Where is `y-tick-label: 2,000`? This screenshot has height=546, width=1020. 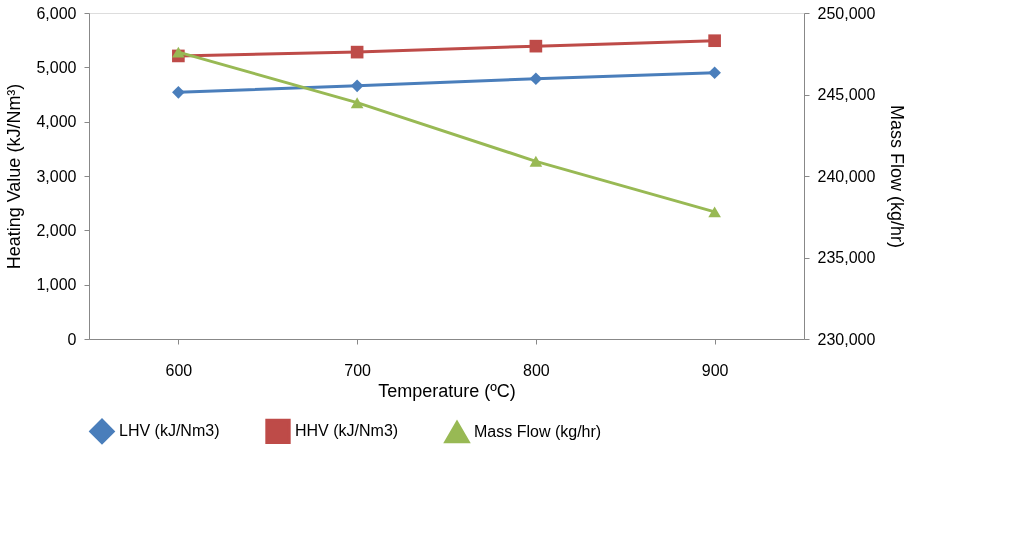
y-tick-label: 2,000 is located at coordinates (56, 230).